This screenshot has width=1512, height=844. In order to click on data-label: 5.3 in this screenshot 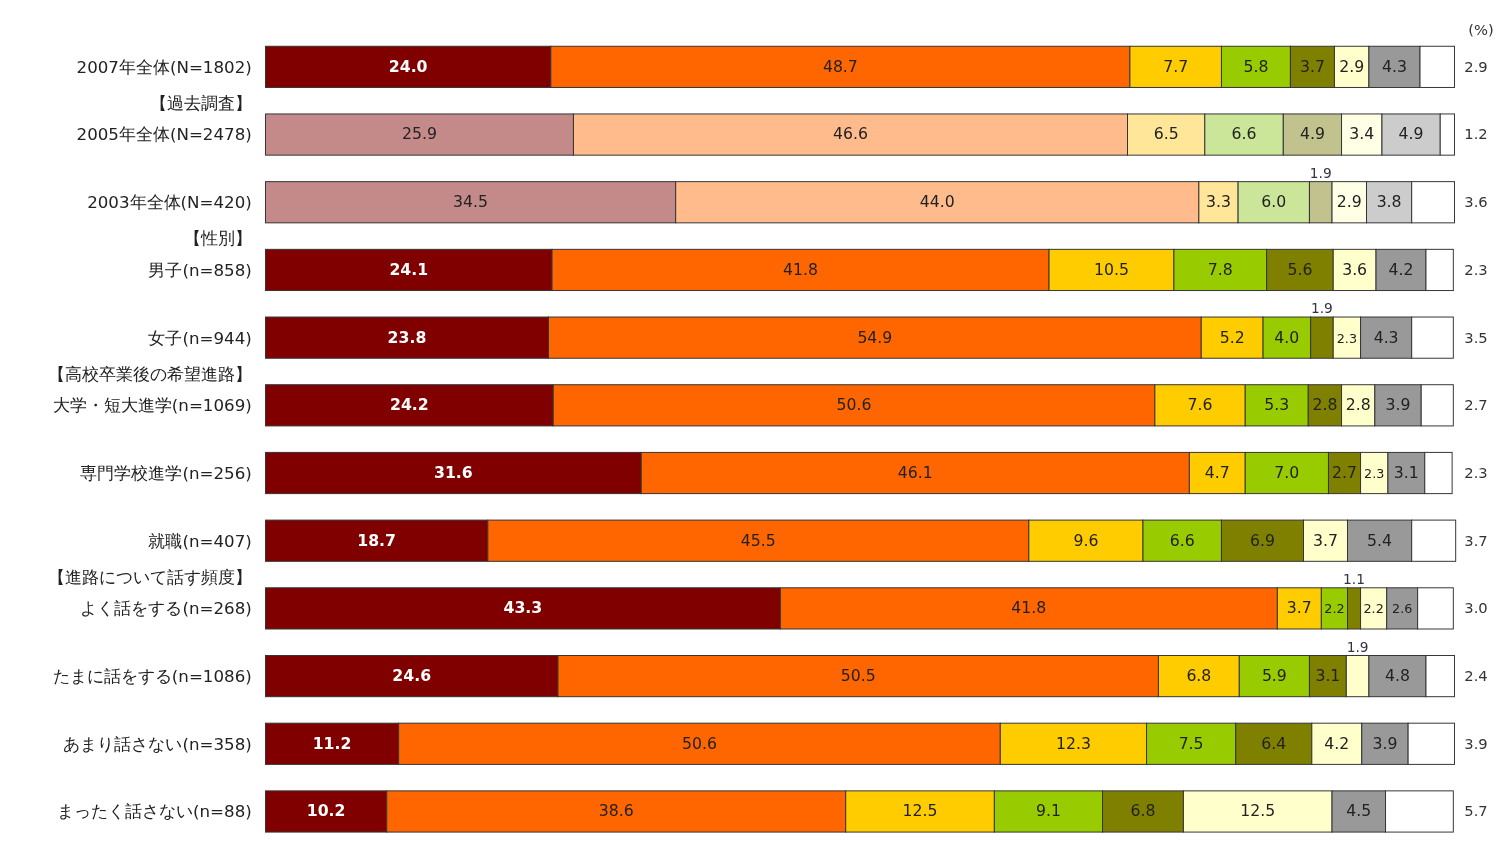, I will do `click(1277, 405)`.